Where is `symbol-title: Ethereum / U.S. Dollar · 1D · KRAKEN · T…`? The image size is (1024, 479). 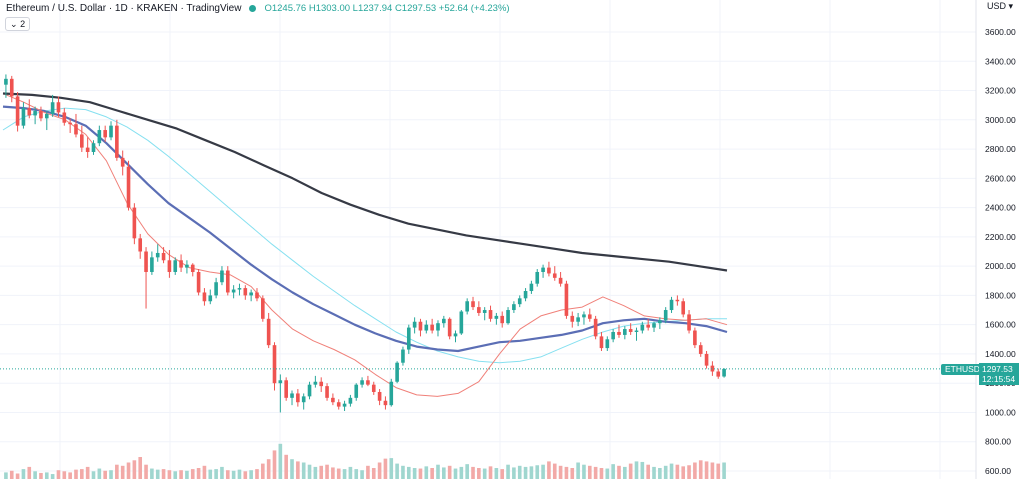 symbol-title: Ethereum / U.S. Dollar · 1D · KRAKEN · T… is located at coordinates (124, 8).